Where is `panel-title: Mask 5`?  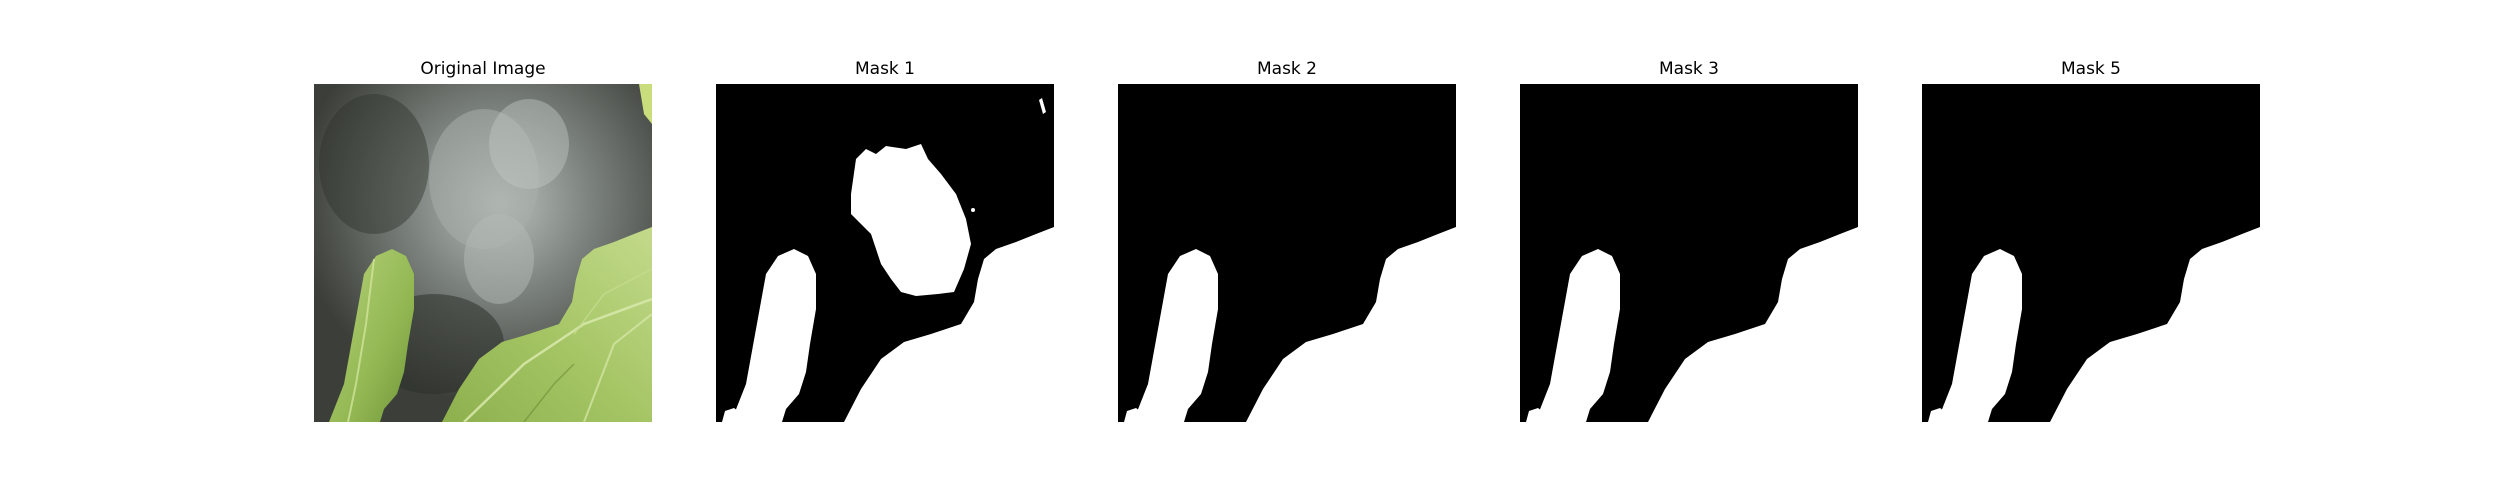
panel-title: Mask 5 is located at coordinates (2090, 69).